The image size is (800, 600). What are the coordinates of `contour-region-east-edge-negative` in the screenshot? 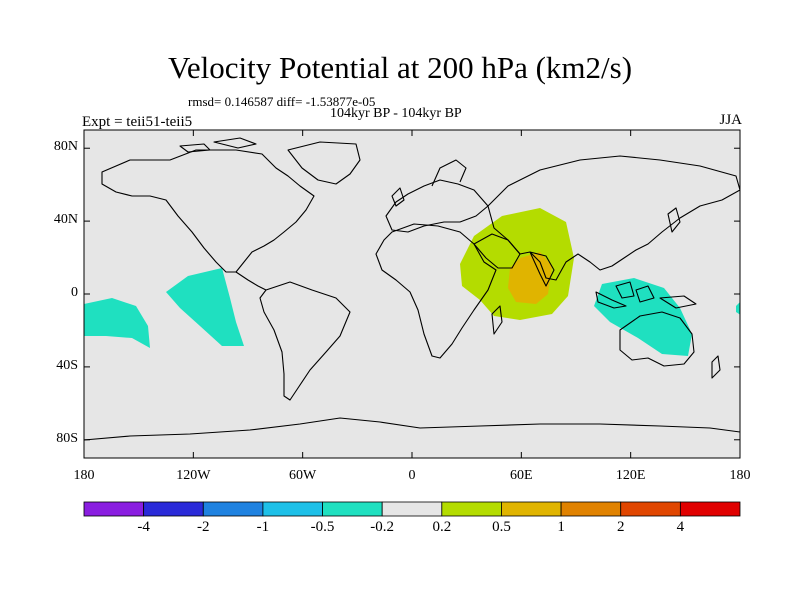 It's located at (738, 308).